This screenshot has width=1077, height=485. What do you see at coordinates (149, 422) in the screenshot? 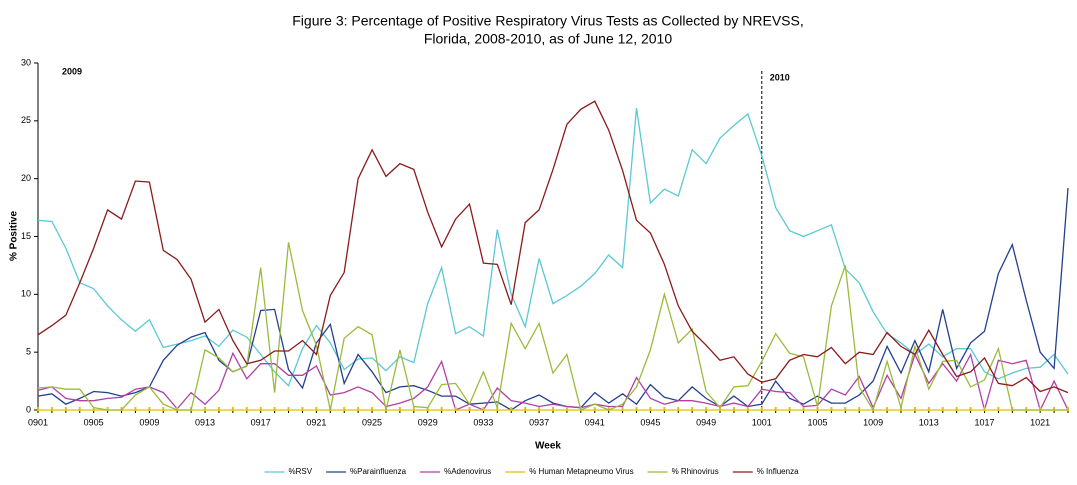
I see `x-tick-label: 0909` at bounding box center [149, 422].